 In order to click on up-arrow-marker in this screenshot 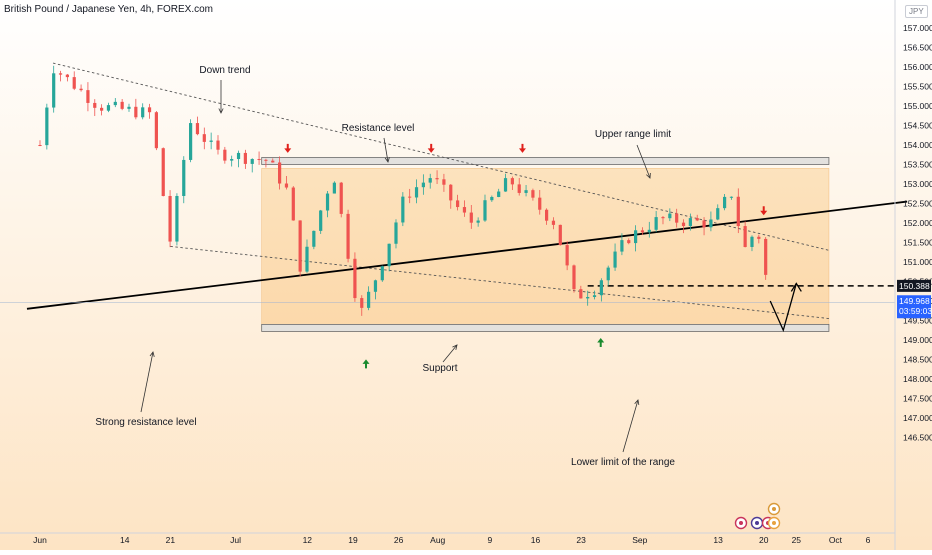, I will do `click(366, 364)`.